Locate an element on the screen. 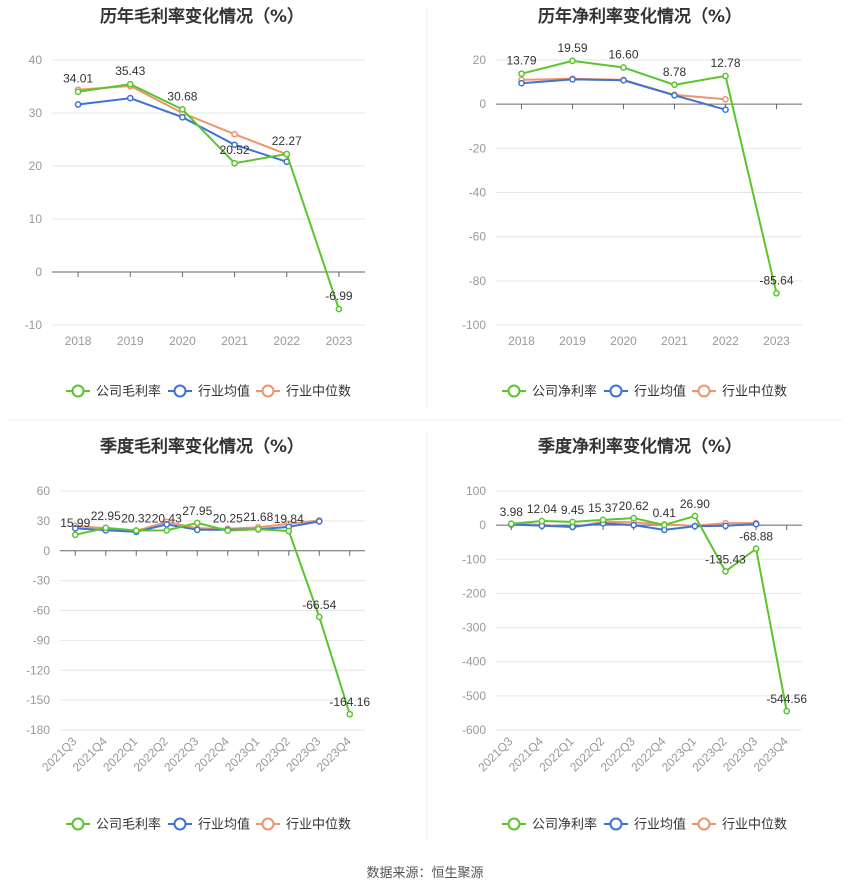  y-tick-label: -40 is located at coordinates (478, 193).